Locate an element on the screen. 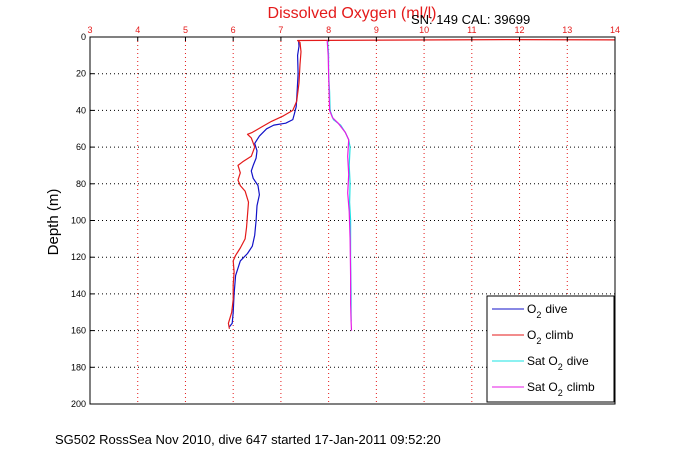 The width and height of the screenshot is (681, 454). legend-sat-dive-label: dive is located at coordinates (578, 361).